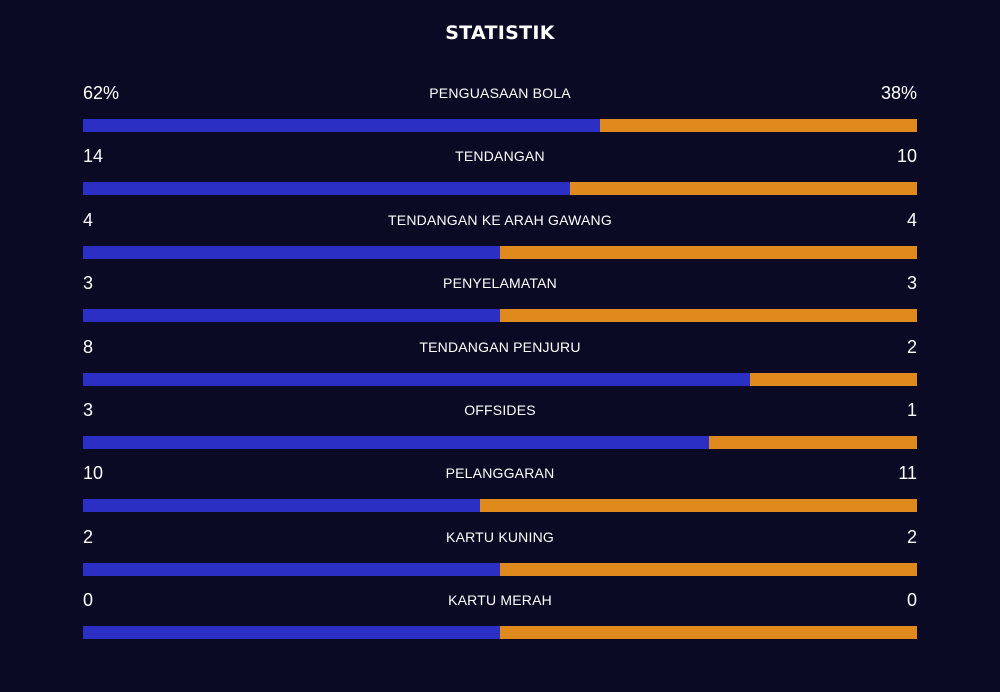  What do you see at coordinates (500, 618) in the screenshot?
I see `stat-red-cards: 0 KARTU MERAH 0` at bounding box center [500, 618].